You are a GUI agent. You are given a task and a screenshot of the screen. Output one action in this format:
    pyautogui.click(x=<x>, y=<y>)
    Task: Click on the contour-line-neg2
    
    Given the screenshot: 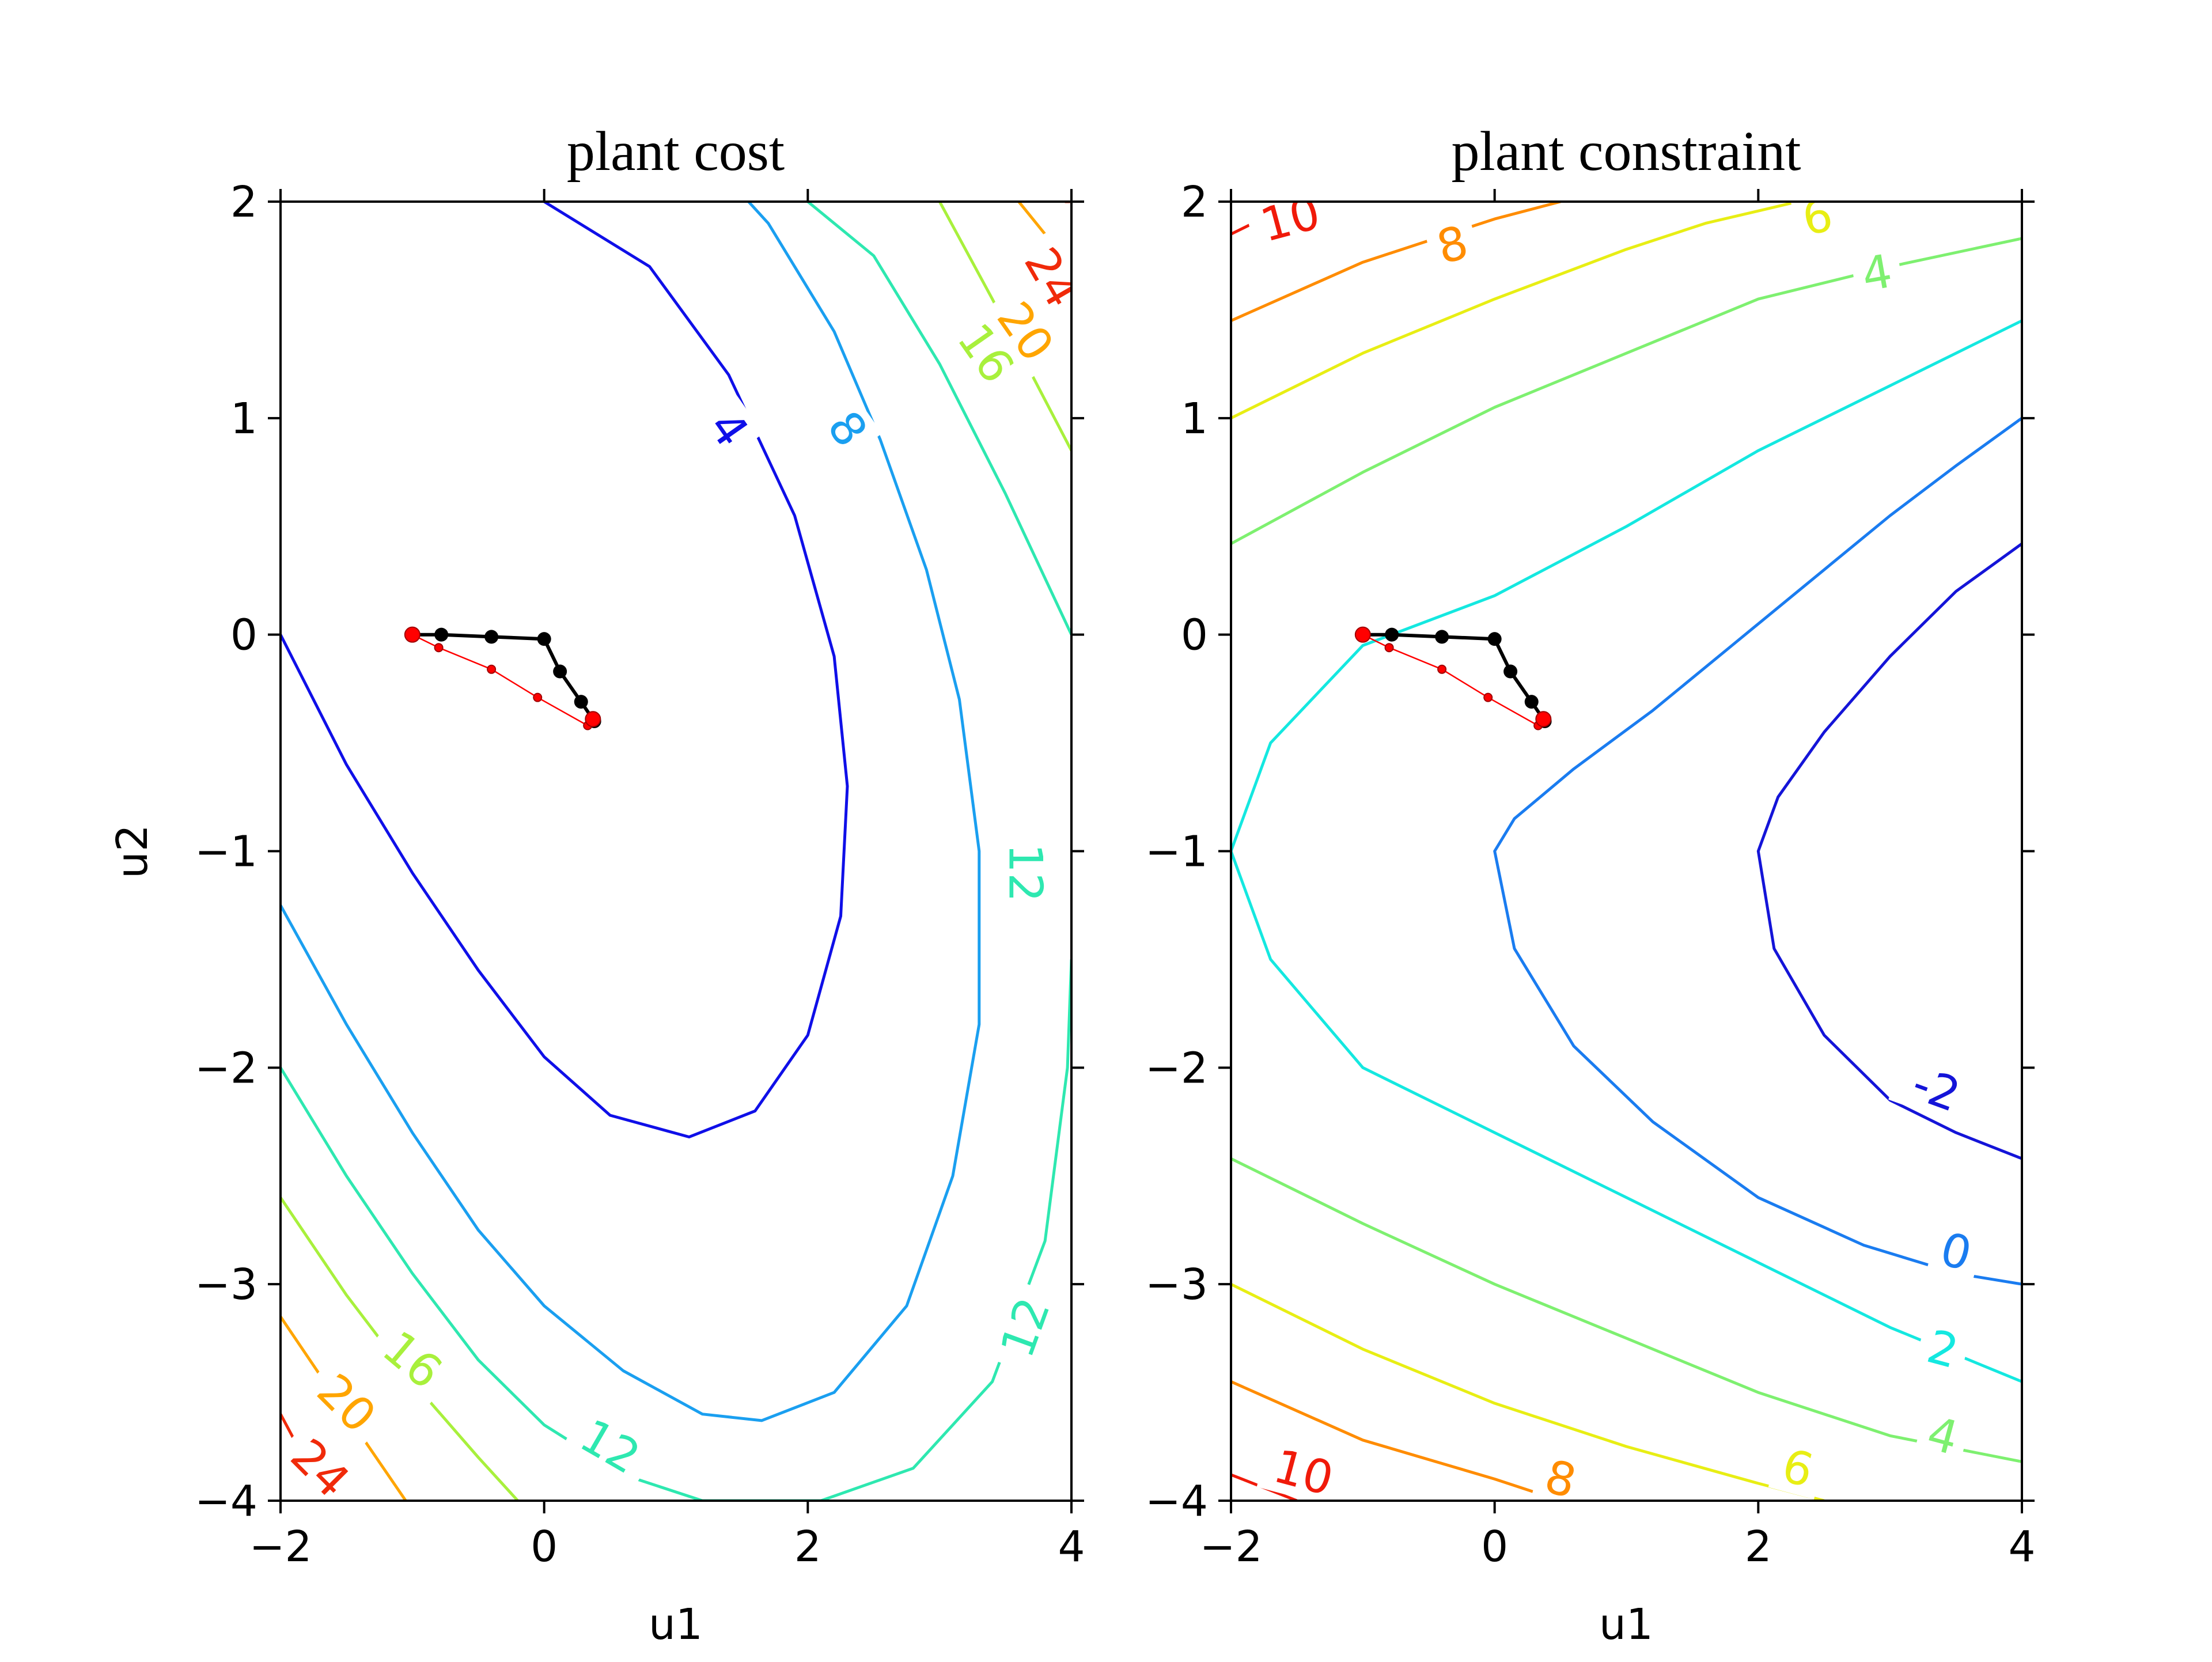 What is the action you would take?
    pyautogui.click(x=1889, y=851)
    